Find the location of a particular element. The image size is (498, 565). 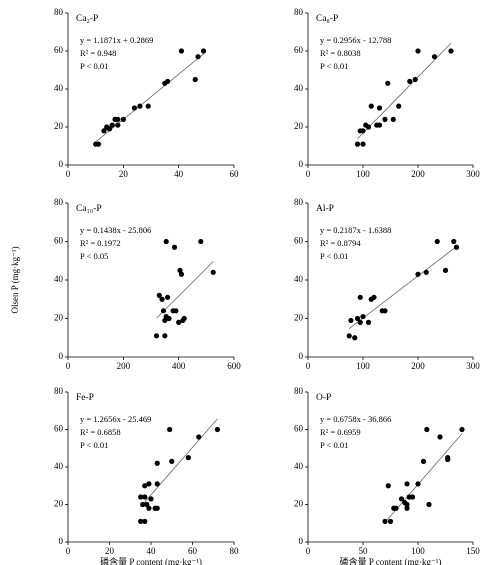

x-tick-label: 80 is located at coordinates (235, 551).